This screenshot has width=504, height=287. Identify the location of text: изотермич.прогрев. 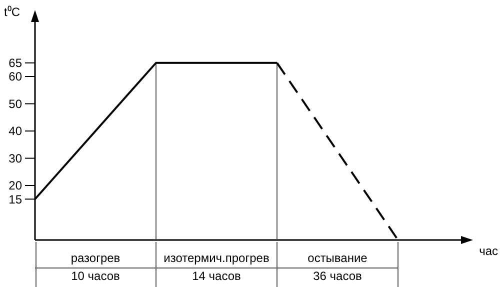
(217, 258).